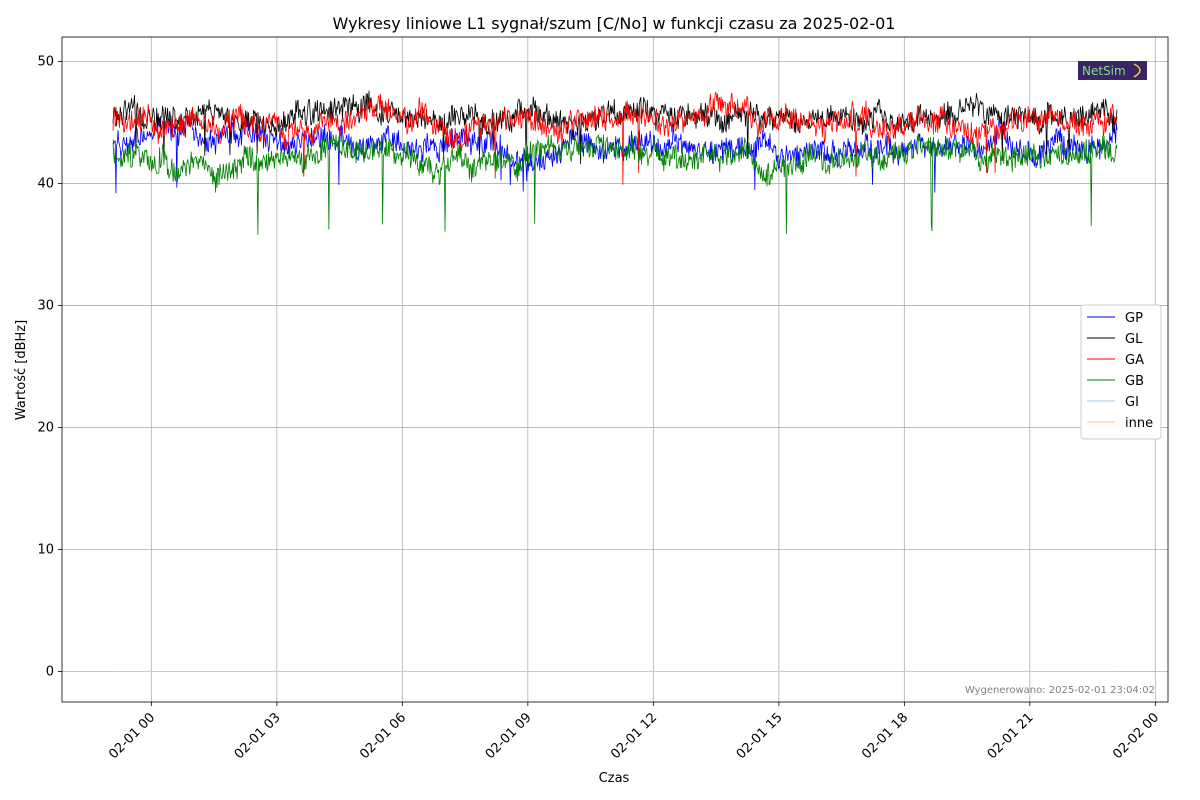 Image resolution: width=1200 pixels, height=800 pixels. I want to click on legend-label-inne: inne, so click(1139, 423).